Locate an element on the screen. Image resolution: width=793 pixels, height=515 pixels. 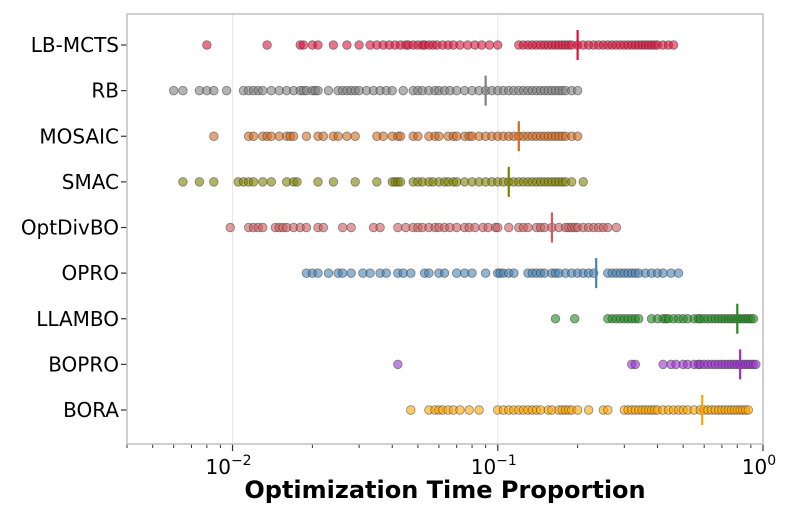
x-tick-label: 10⁻² is located at coordinates (228, 466).